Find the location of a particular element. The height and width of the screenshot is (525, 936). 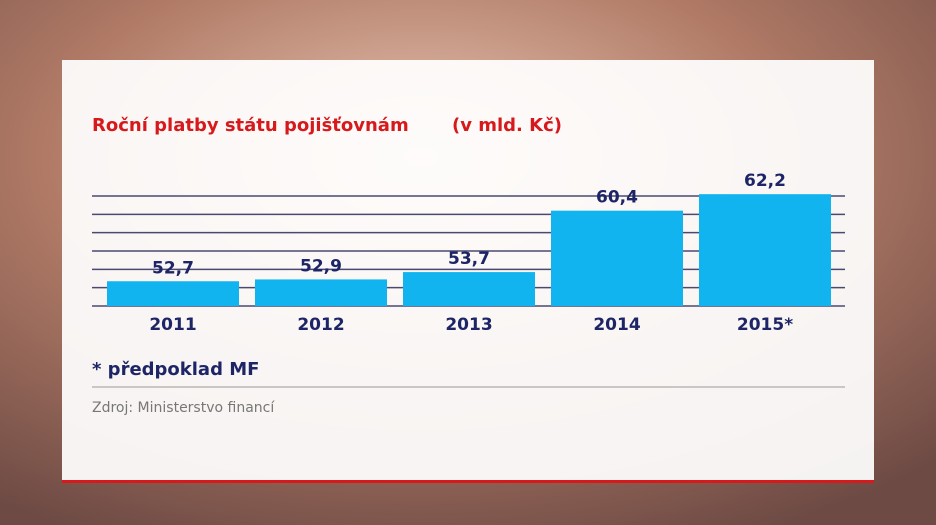

panel-border is located at coordinates (468, 481).